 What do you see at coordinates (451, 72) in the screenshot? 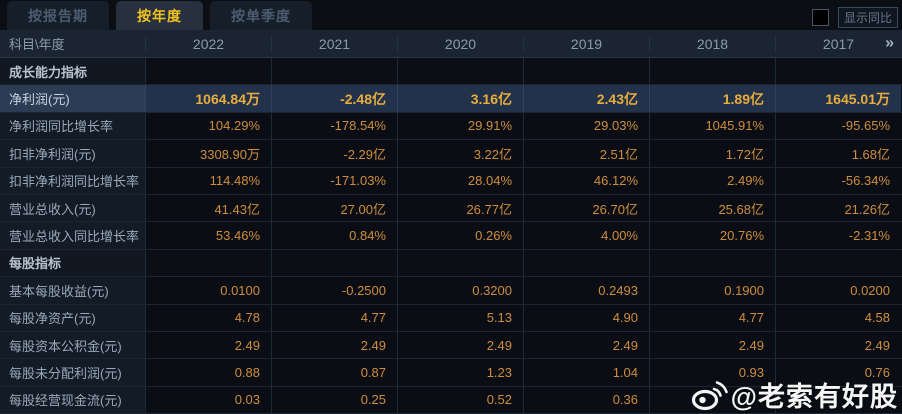
I see `section-row: 成长能力指标` at bounding box center [451, 72].